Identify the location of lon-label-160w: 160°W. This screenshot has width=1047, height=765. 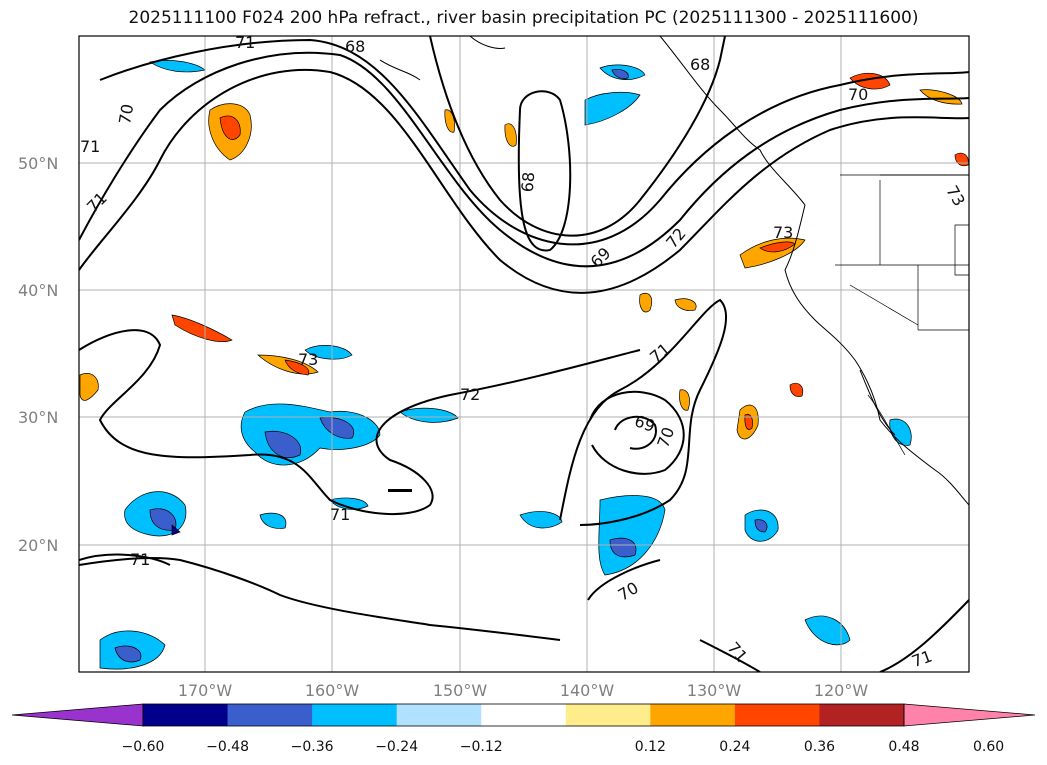
(332, 690).